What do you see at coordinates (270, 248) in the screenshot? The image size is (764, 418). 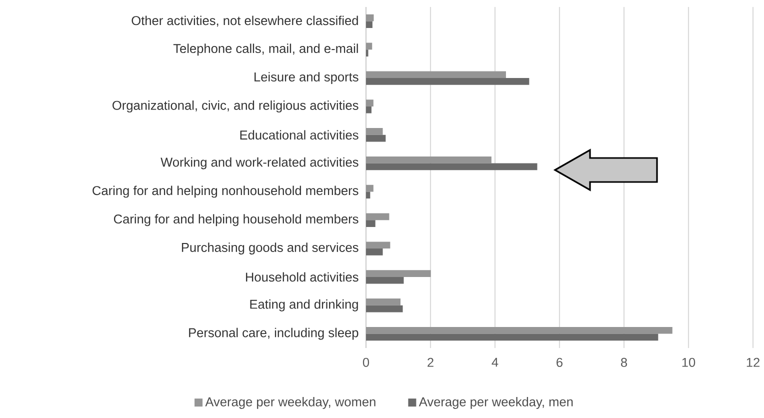 I see `y-tick-label: Purchasing goods and services` at bounding box center [270, 248].